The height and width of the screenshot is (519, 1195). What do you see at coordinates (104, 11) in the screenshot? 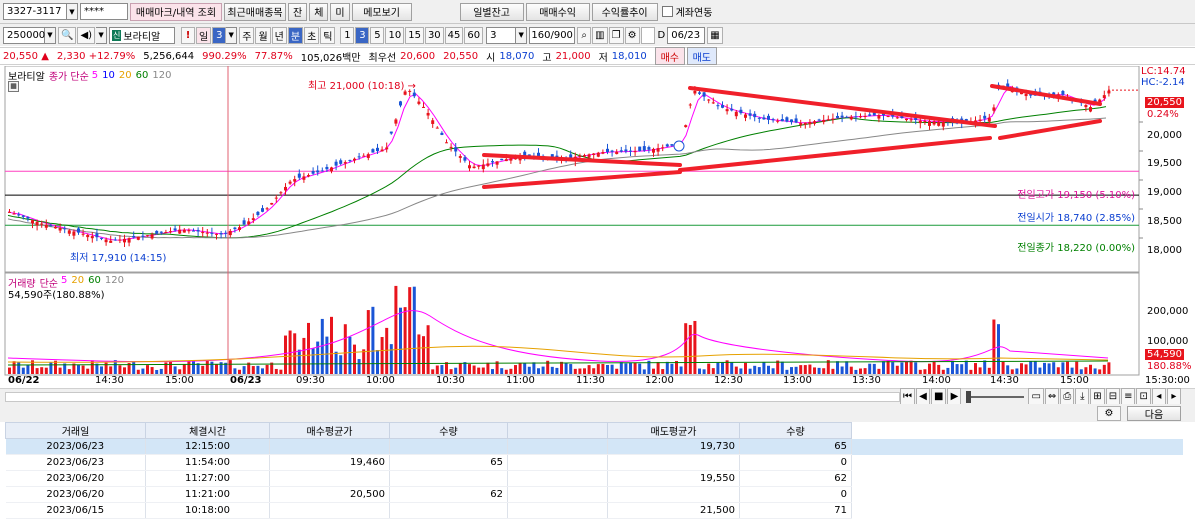
I see `password-field: ****` at bounding box center [104, 11].